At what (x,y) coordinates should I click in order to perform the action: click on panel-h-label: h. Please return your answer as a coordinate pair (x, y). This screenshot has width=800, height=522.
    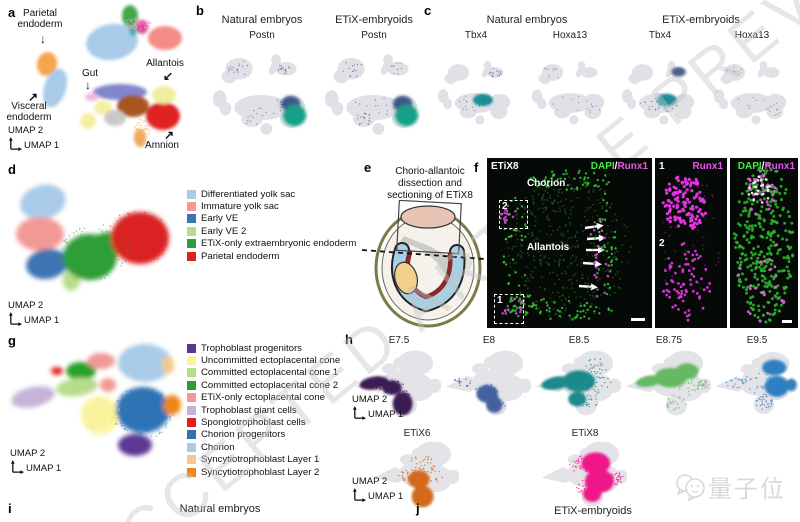
    Looking at the image, I should click on (349, 339).